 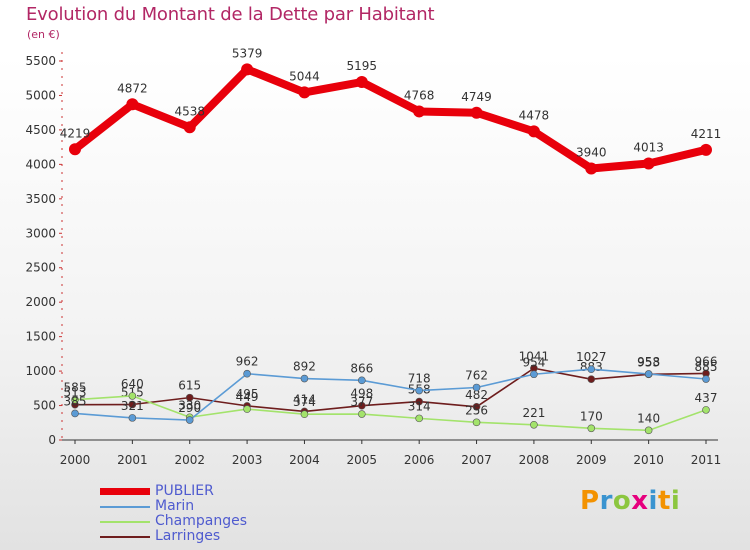 I want to click on y-tick-label: 1500, so click(x=40, y=337).